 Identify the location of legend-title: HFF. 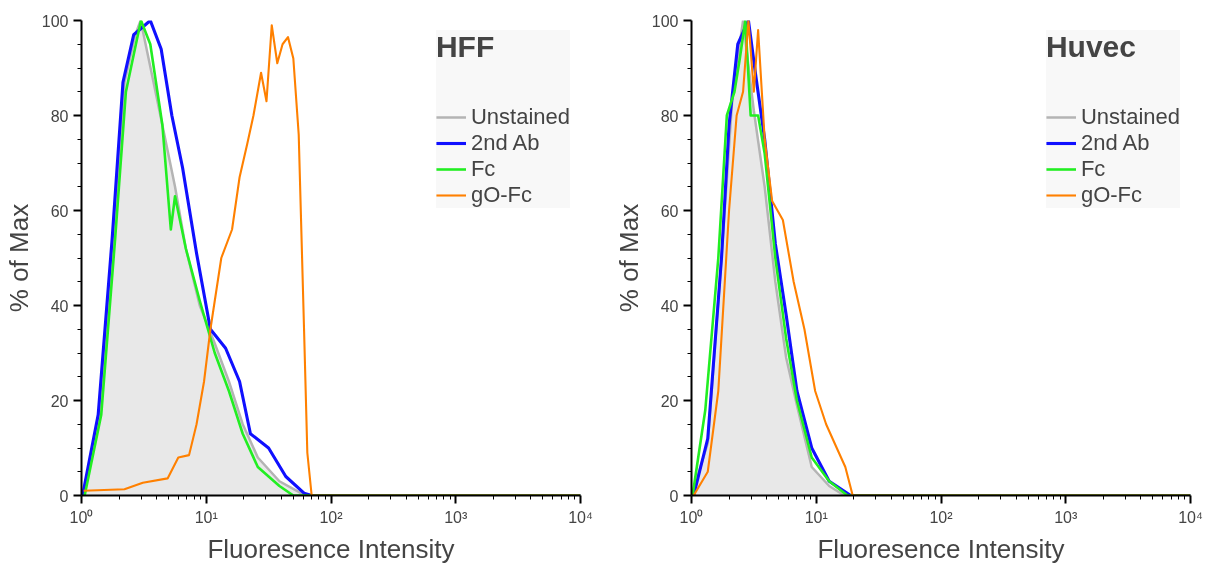
(465, 47).